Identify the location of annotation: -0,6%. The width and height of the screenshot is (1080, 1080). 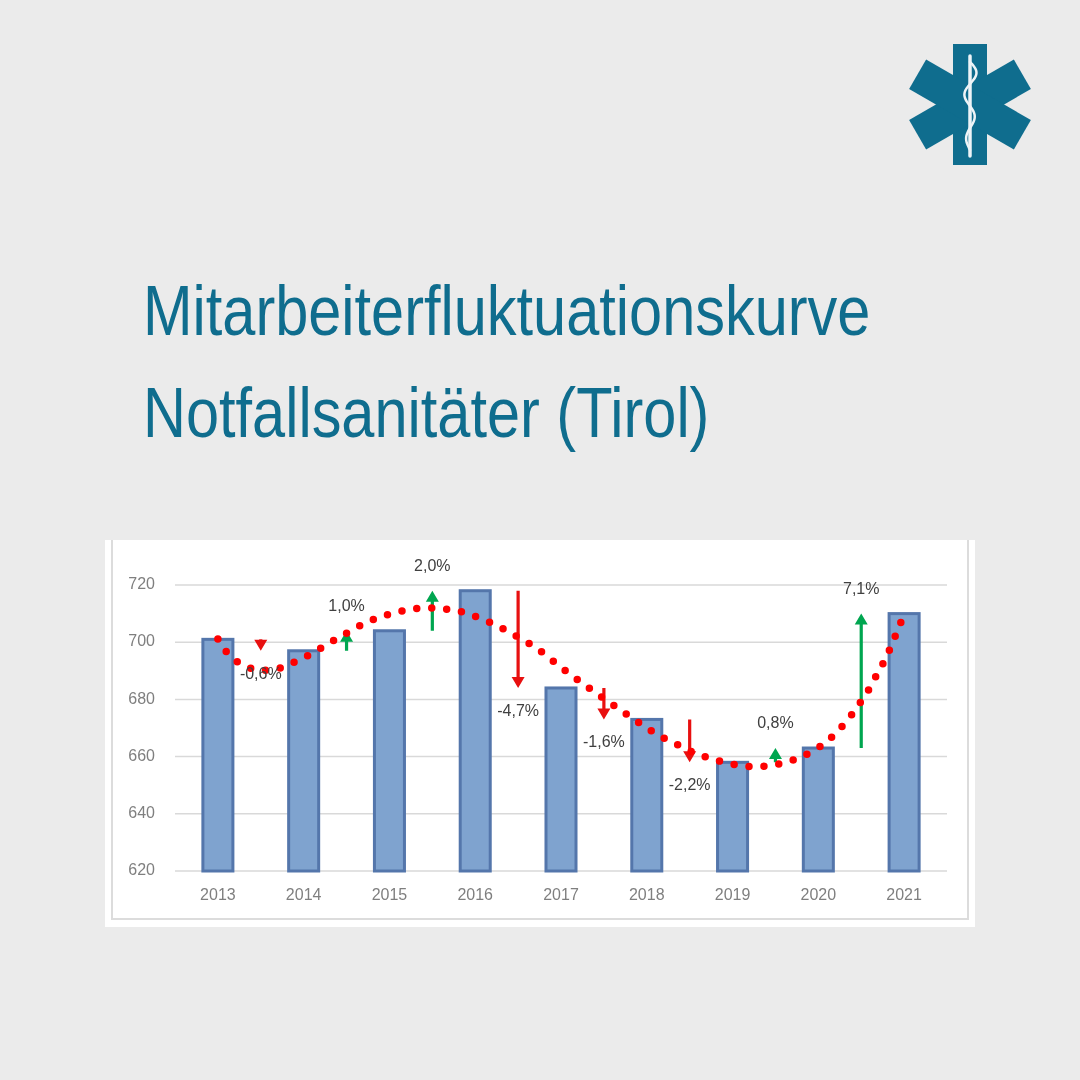
(260, 674).